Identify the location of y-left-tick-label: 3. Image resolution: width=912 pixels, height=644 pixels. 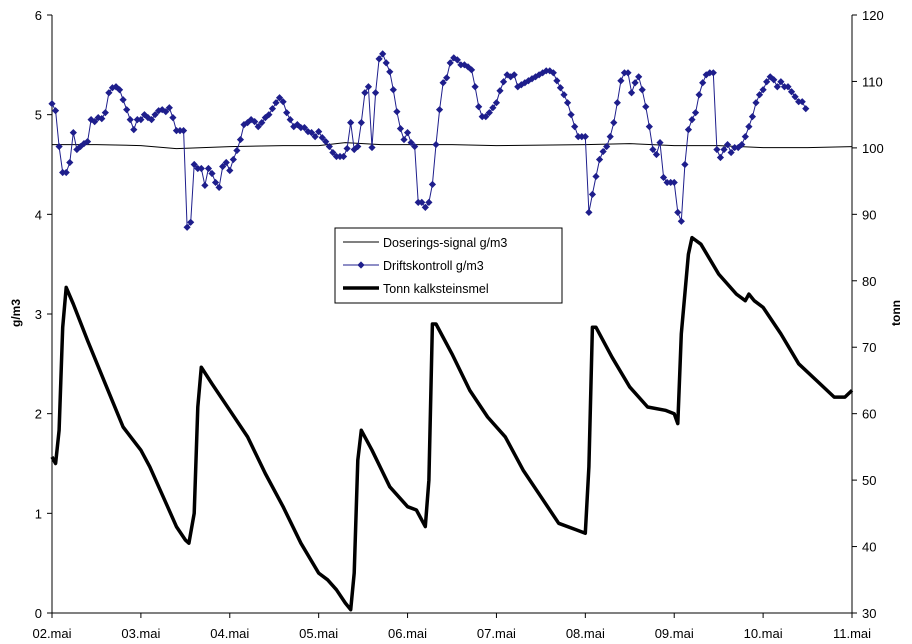
(38, 314).